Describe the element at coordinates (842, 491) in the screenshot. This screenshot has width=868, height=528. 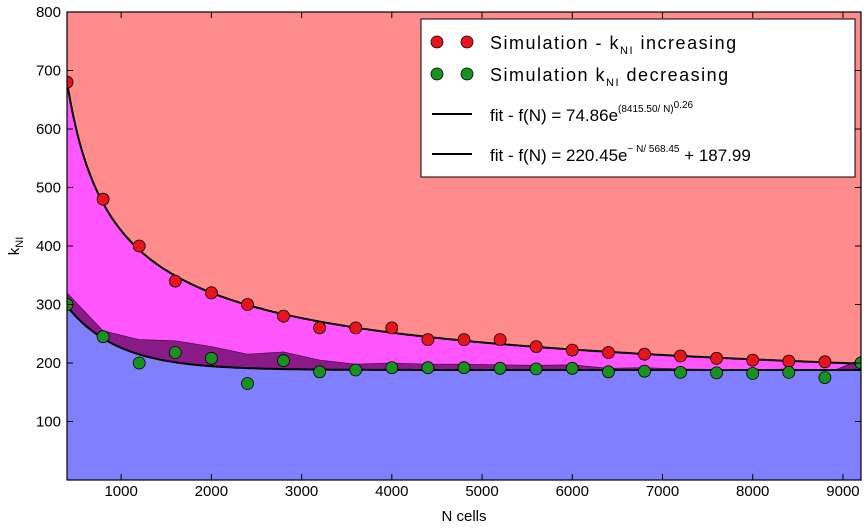
I see `x-tick-label: 9000` at that location.